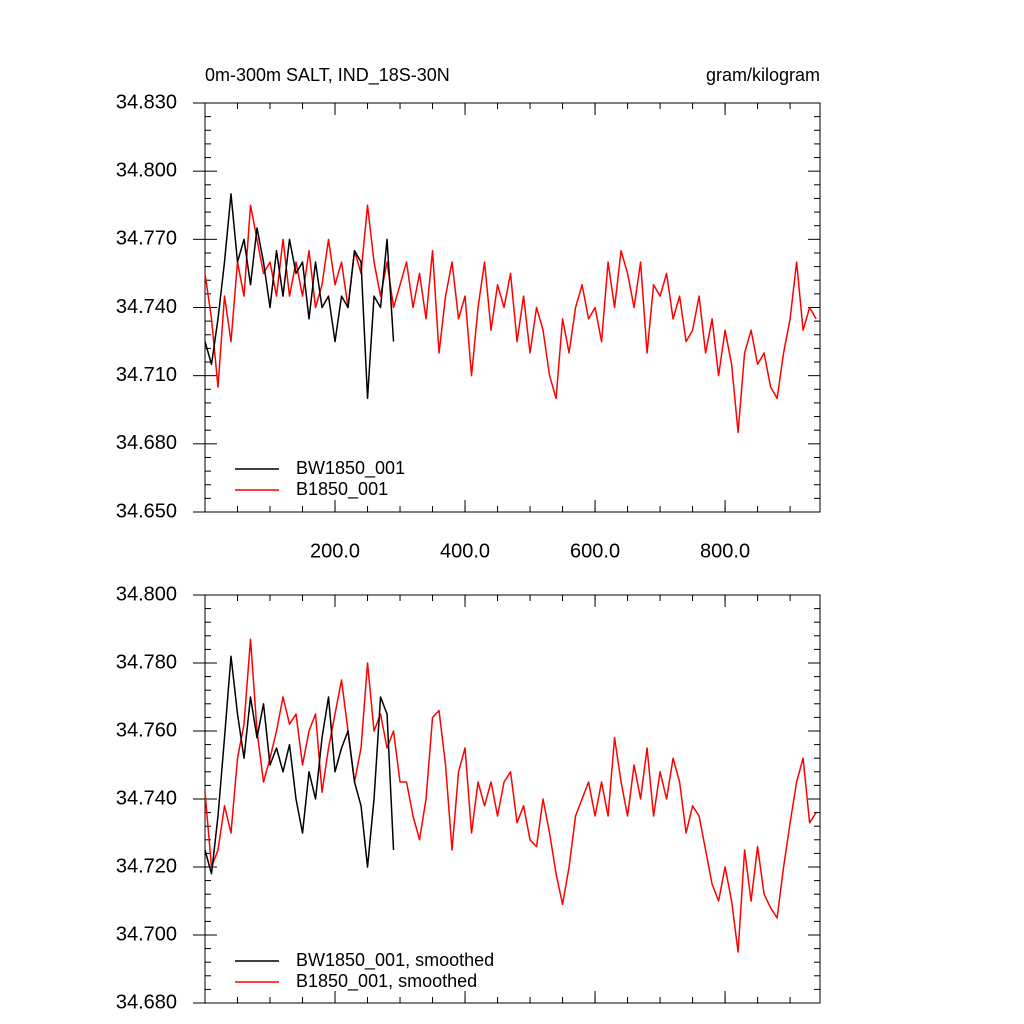 This screenshot has height=1024, width=1024. I want to click on y-tick-label: 34.650, so click(146, 511).